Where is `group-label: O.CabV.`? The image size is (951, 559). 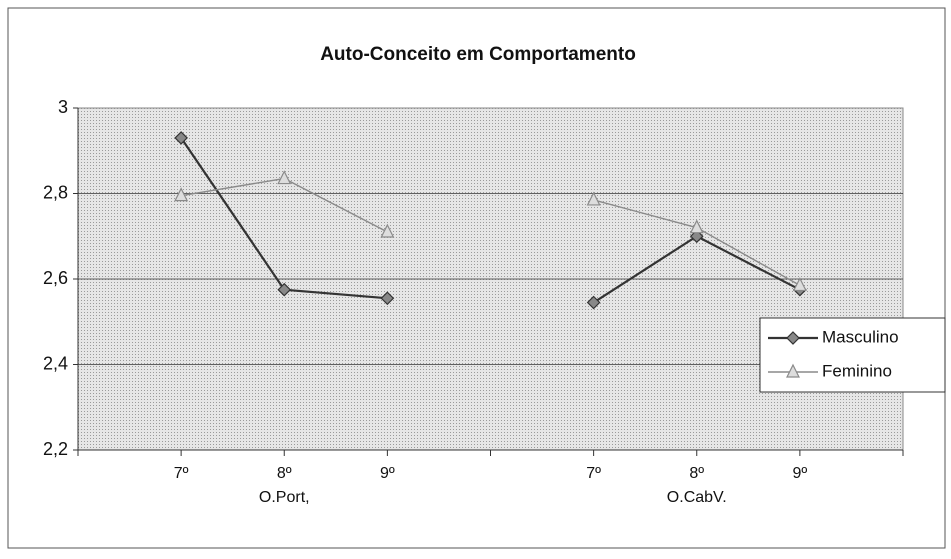 group-label: O.CabV. is located at coordinates (697, 497).